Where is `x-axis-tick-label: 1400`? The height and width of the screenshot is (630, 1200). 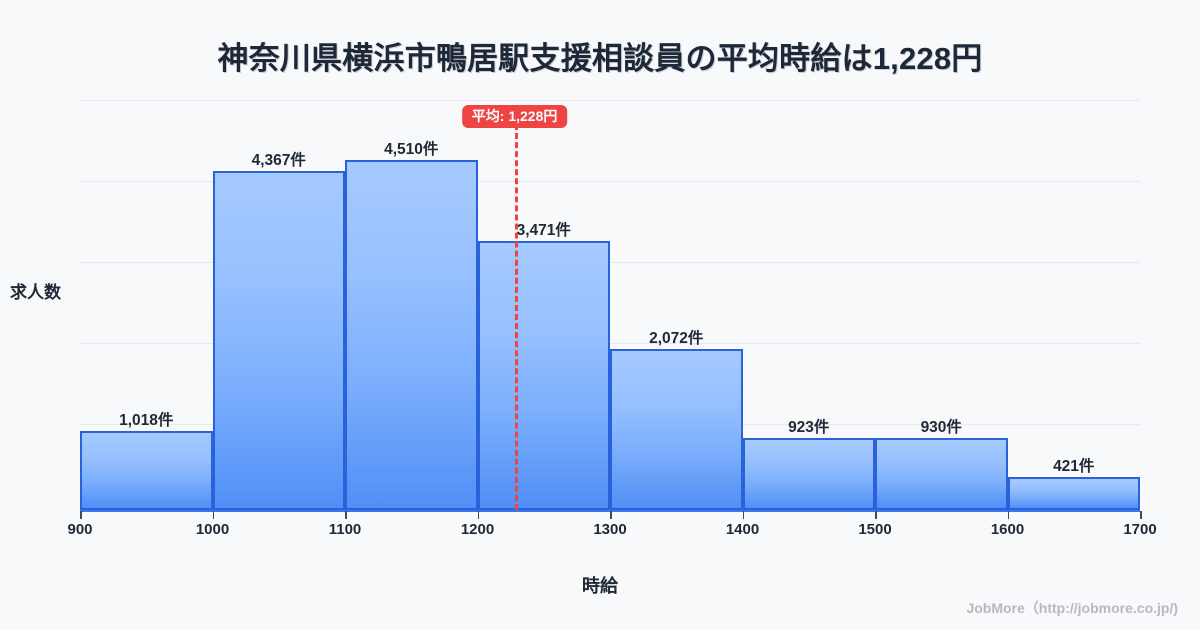 x-axis-tick-label: 1400 is located at coordinates (742, 529).